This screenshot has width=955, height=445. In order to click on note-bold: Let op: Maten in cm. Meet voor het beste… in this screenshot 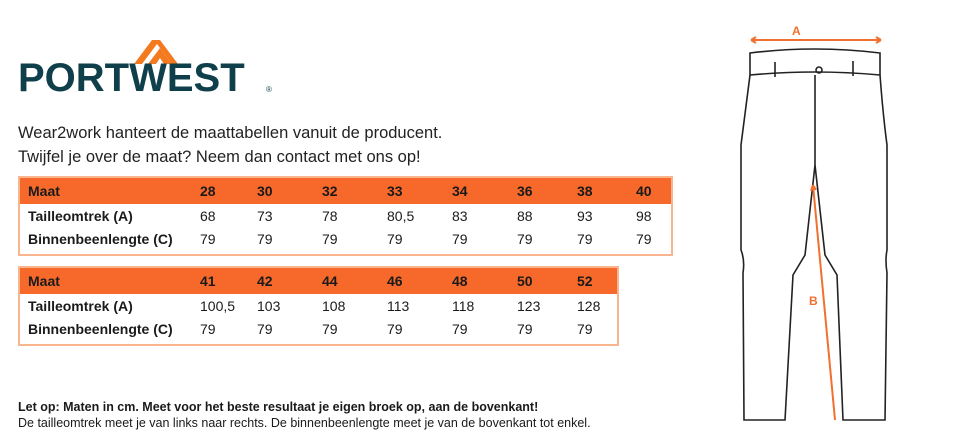, I will do `click(278, 407)`.